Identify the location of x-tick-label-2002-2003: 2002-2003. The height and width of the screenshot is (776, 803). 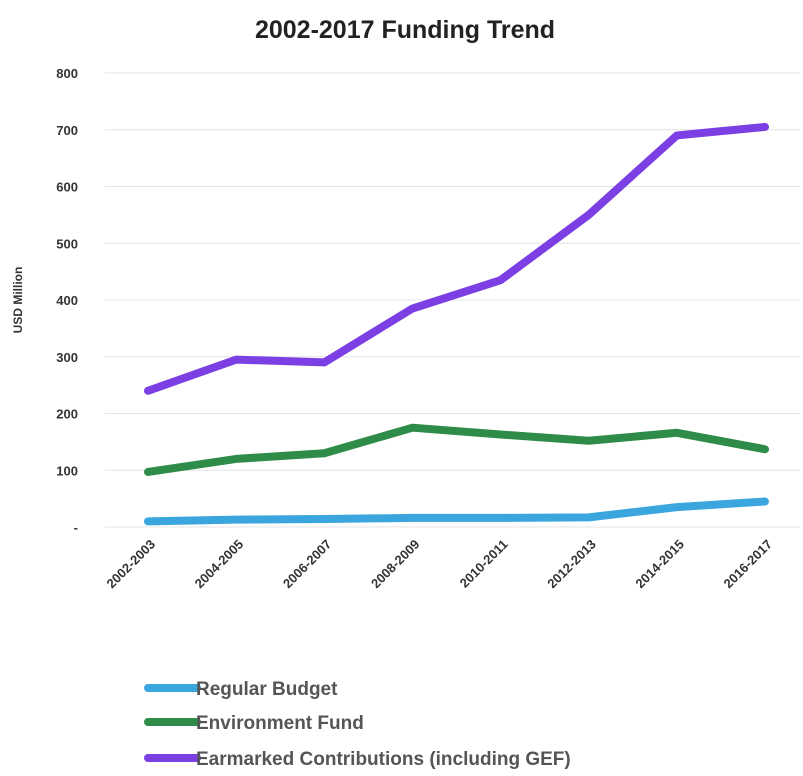
(131, 564).